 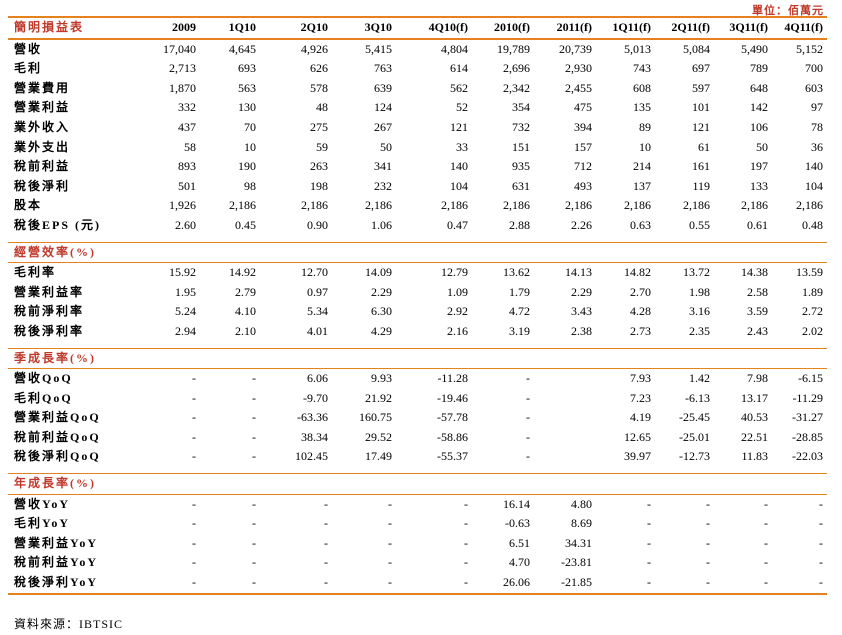 I want to click on value-cell: 10, so click(x=645, y=146).